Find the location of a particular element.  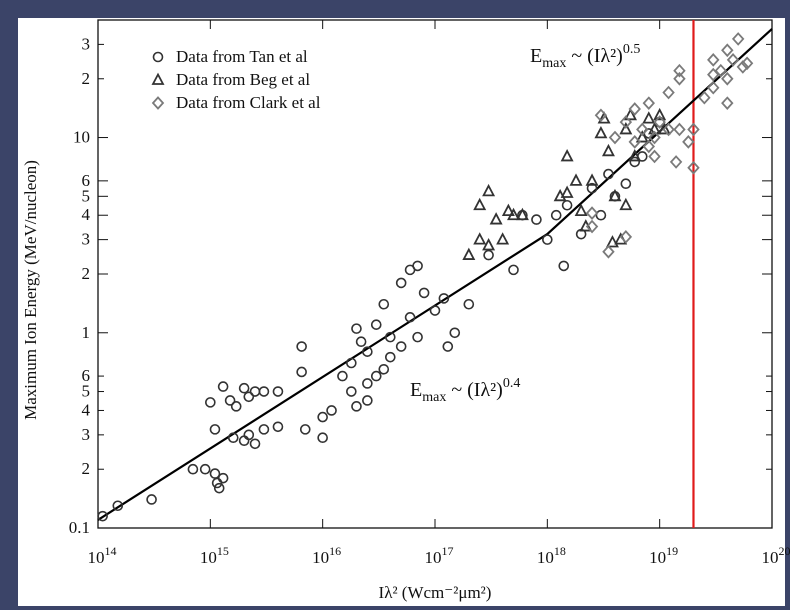

annotation: Emax ~ (Iλ²)0.4 is located at coordinates (465, 390).